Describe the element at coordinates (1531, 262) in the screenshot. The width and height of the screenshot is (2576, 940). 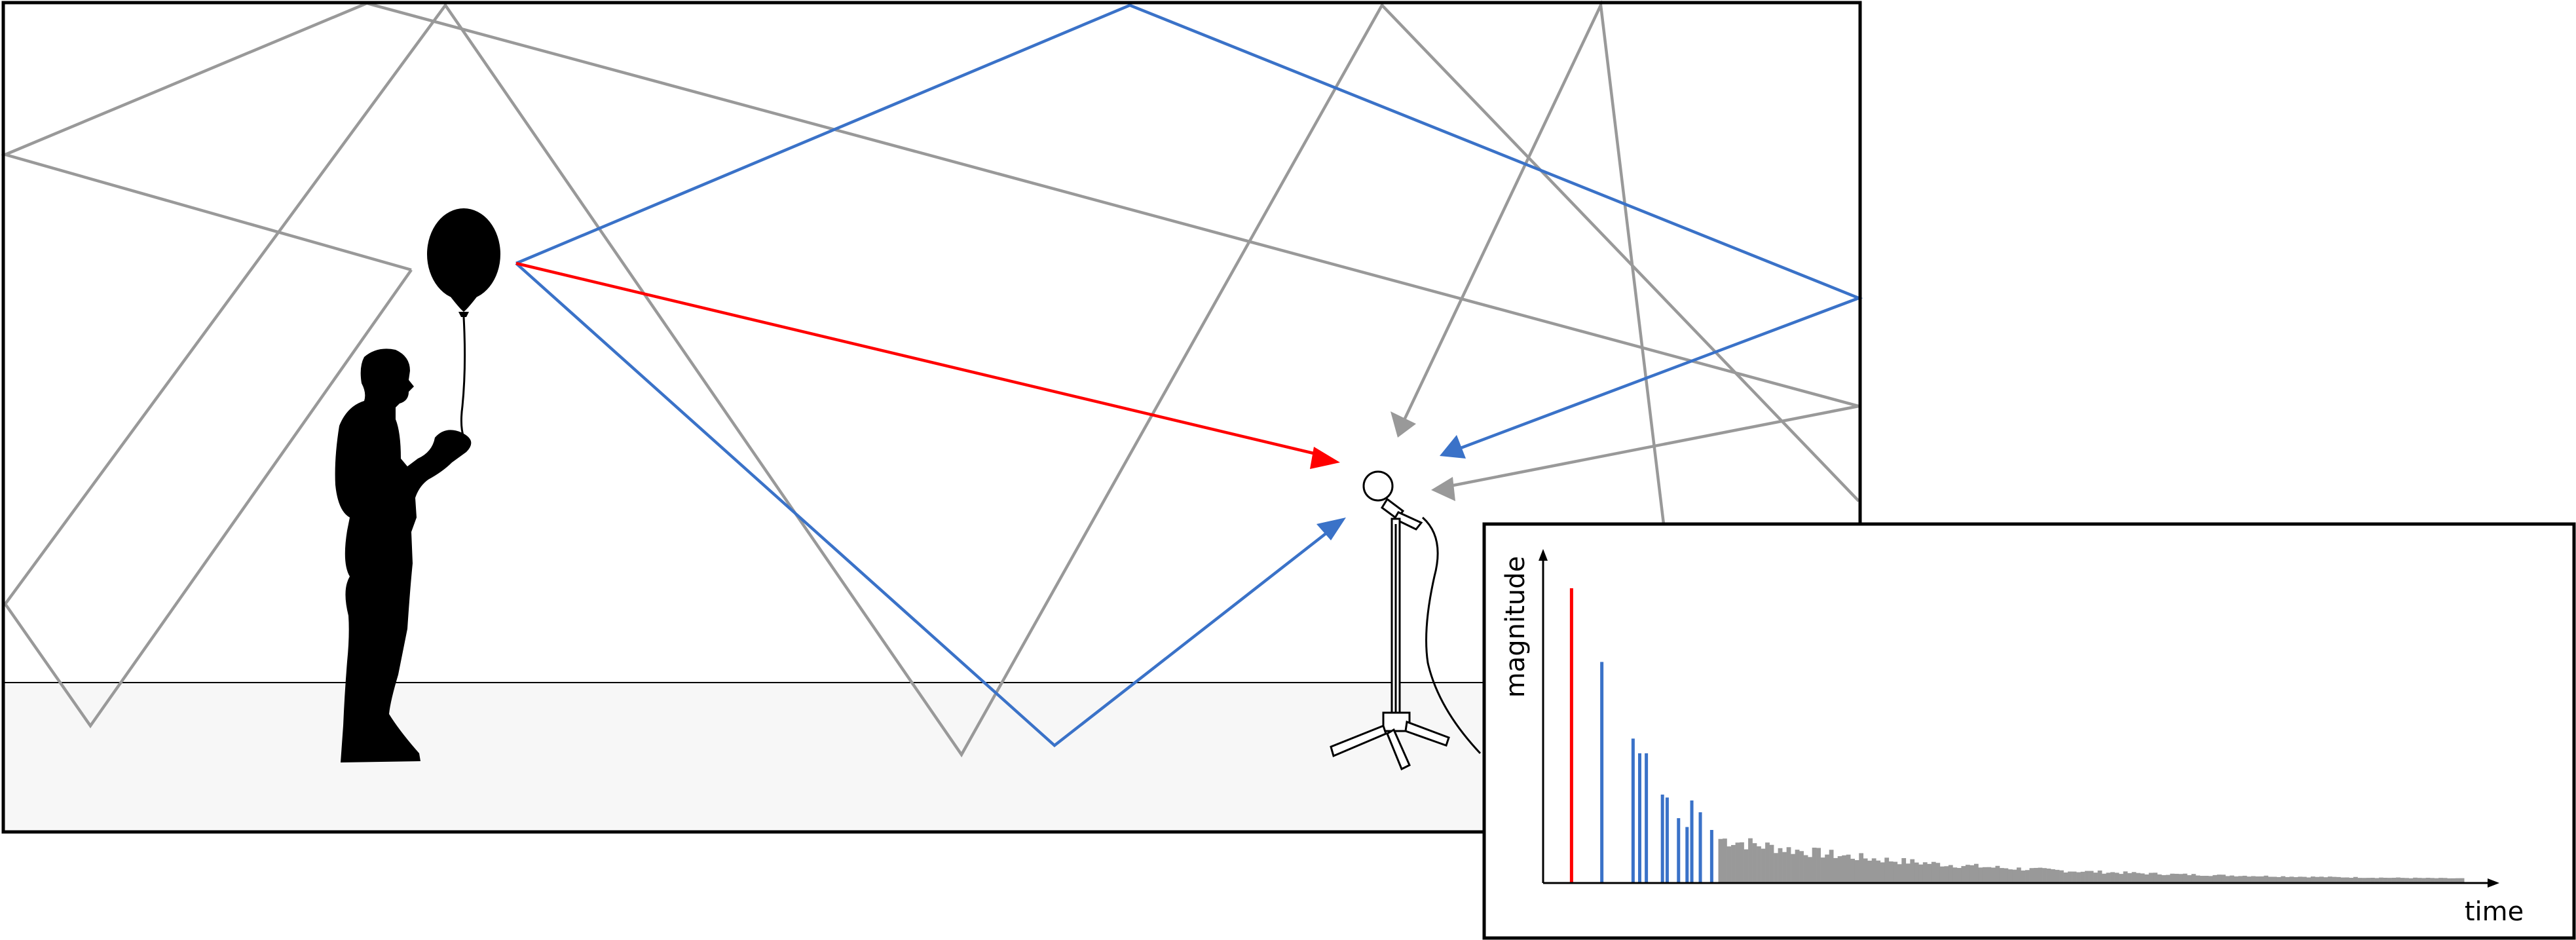
I see `late-reflection-path` at that location.